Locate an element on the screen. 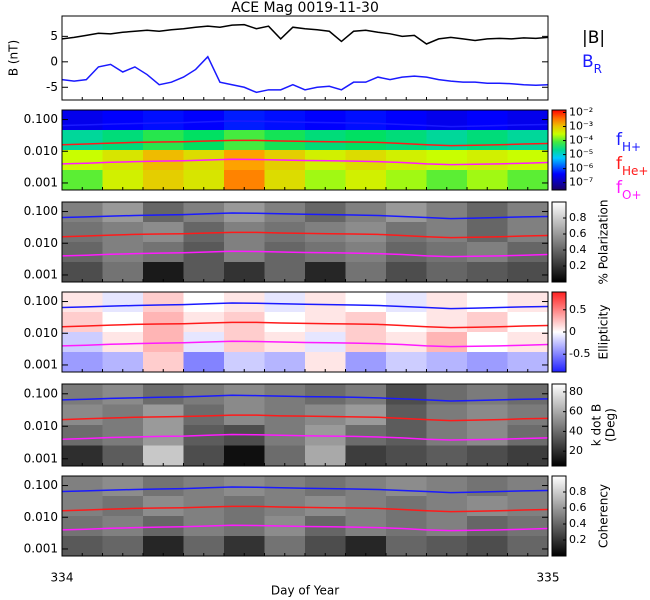 This screenshot has width=650, height=600. y-tick-label: 0 is located at coordinates (54, 61).